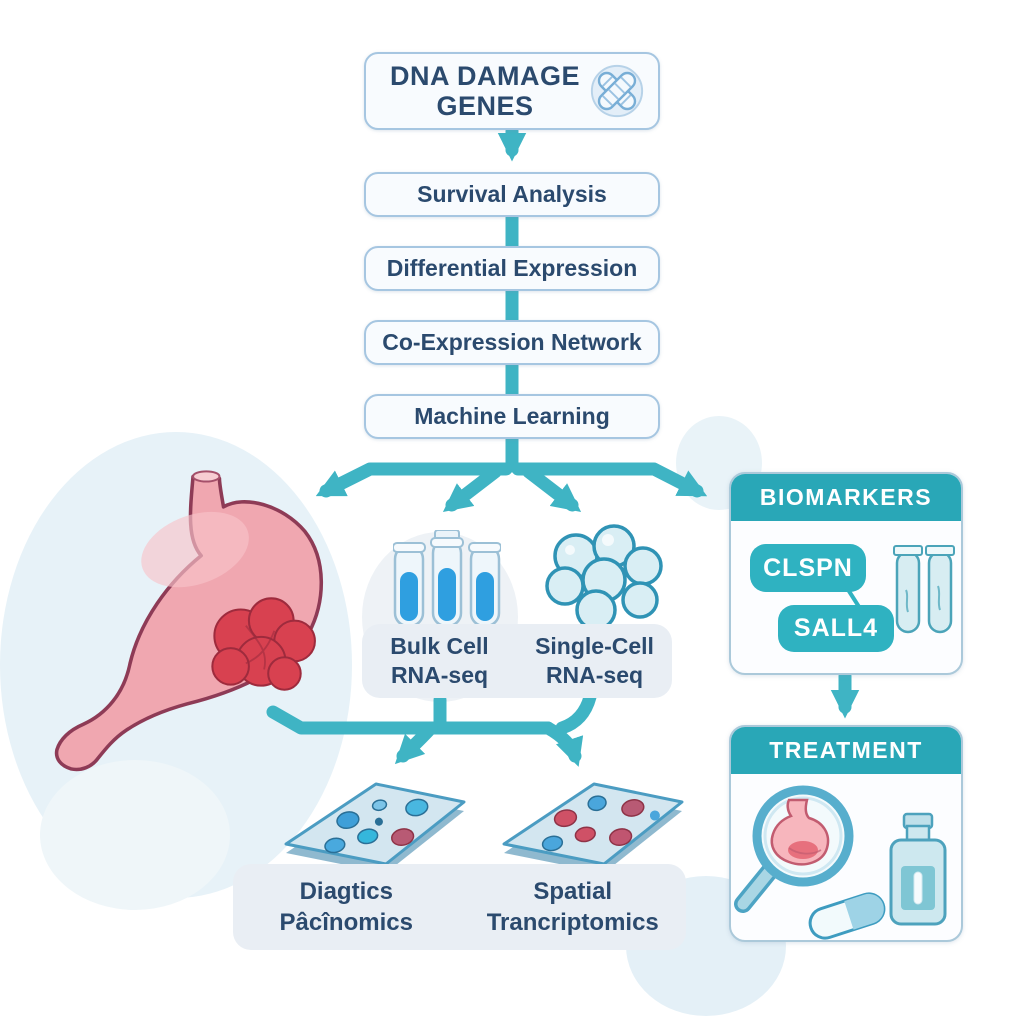 Image resolution: width=1024 pixels, height=1024 pixels. Describe the element at coordinates (572, 922) in the screenshot. I see `right-output-line2: Trancriptomics` at that location.